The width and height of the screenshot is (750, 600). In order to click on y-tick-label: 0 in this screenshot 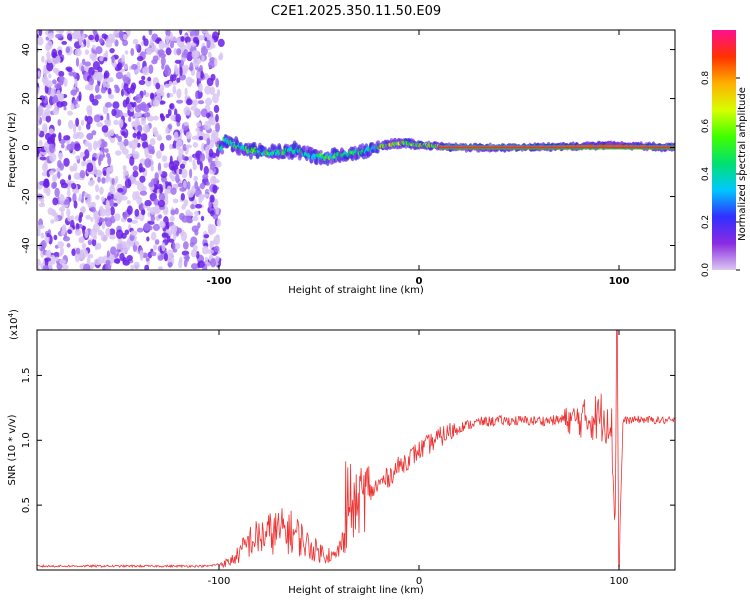, I will do `click(26, 147)`.